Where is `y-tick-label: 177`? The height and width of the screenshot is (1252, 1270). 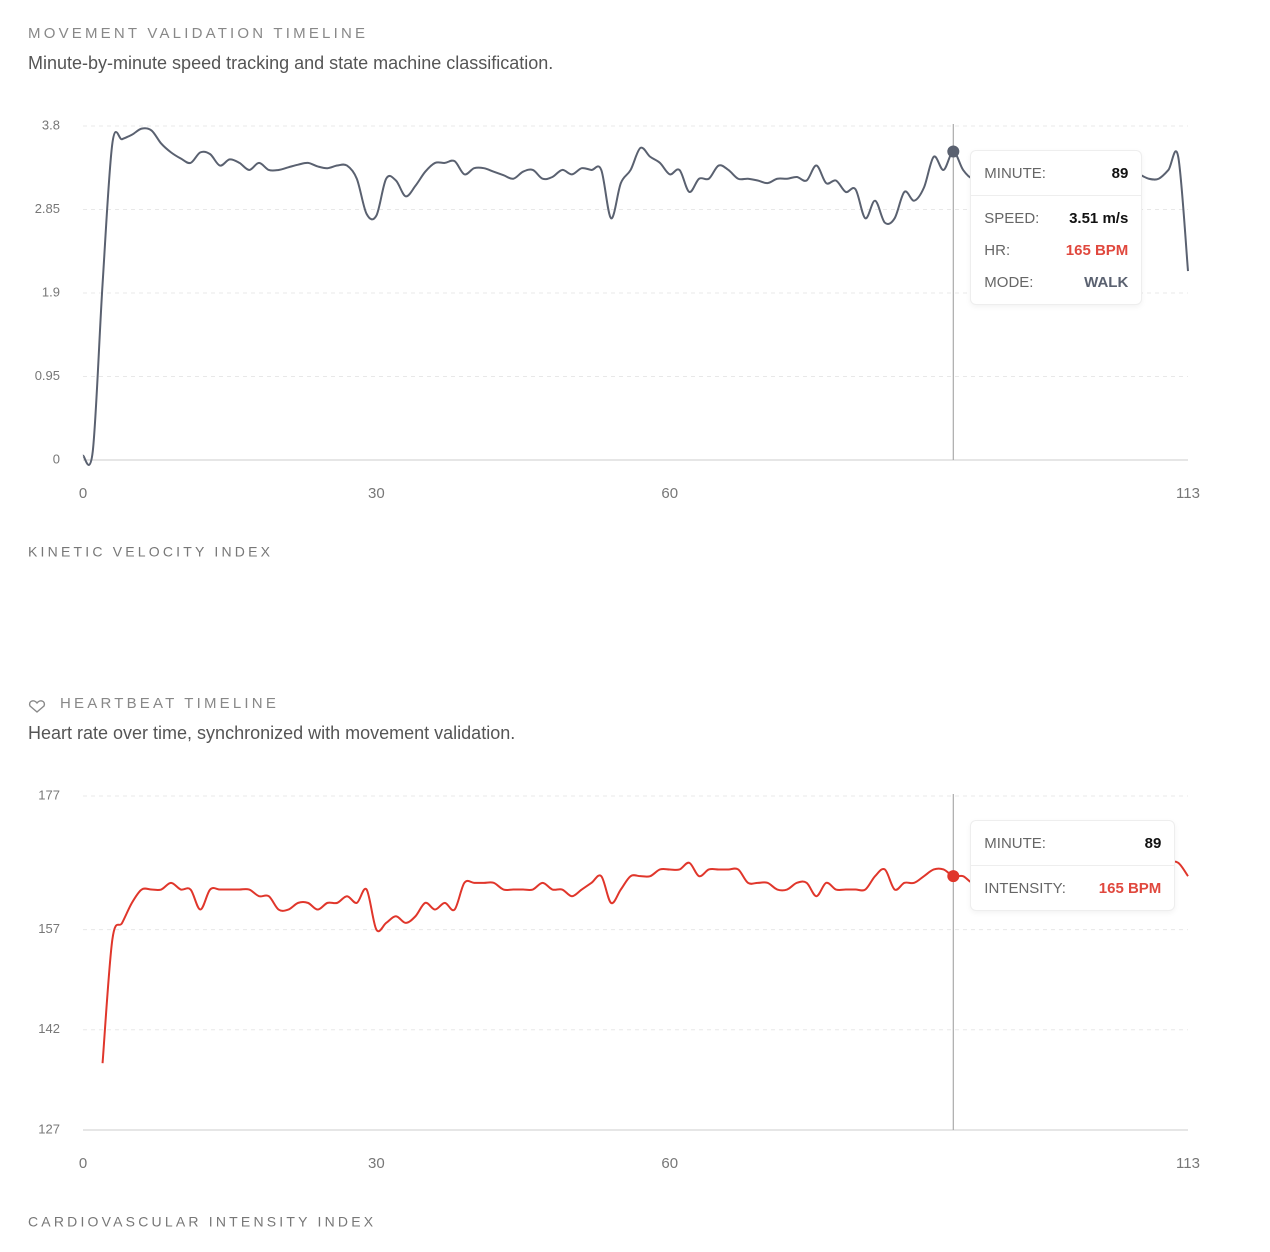 y-tick-label: 177 is located at coordinates (49, 794).